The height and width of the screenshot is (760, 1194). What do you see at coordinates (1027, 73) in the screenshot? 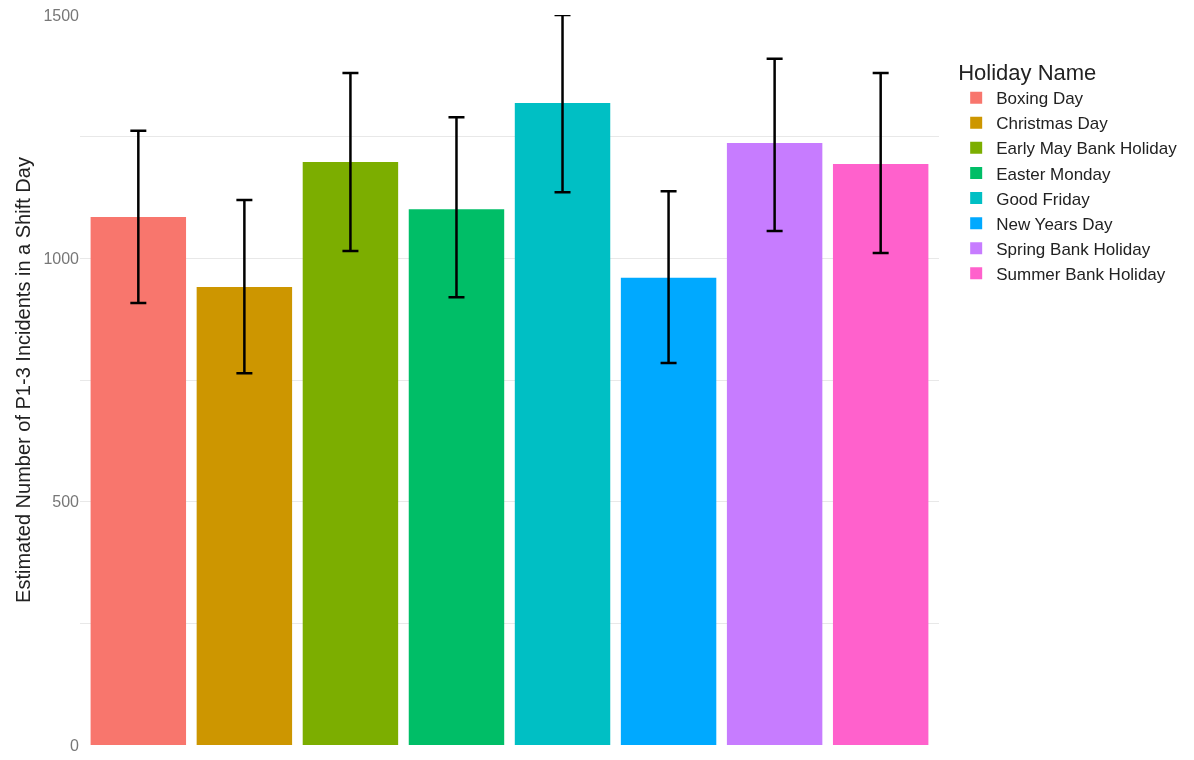
I see `legend-title: Holiday Name` at bounding box center [1027, 73].